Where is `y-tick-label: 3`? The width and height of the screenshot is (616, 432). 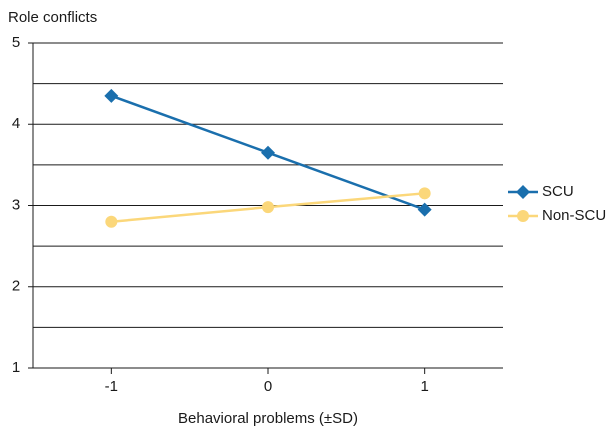 y-tick-label: 3 is located at coordinates (16, 204).